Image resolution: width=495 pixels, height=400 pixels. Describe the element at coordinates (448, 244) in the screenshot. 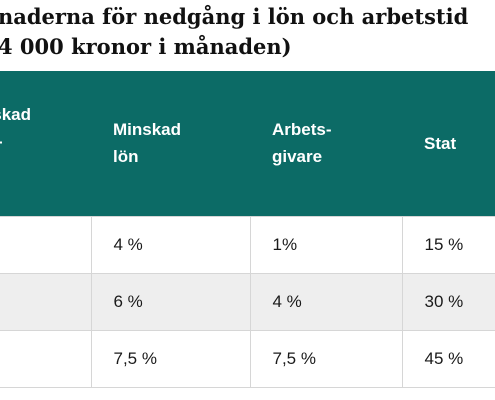

I see `cell-state: 15 %` at that location.